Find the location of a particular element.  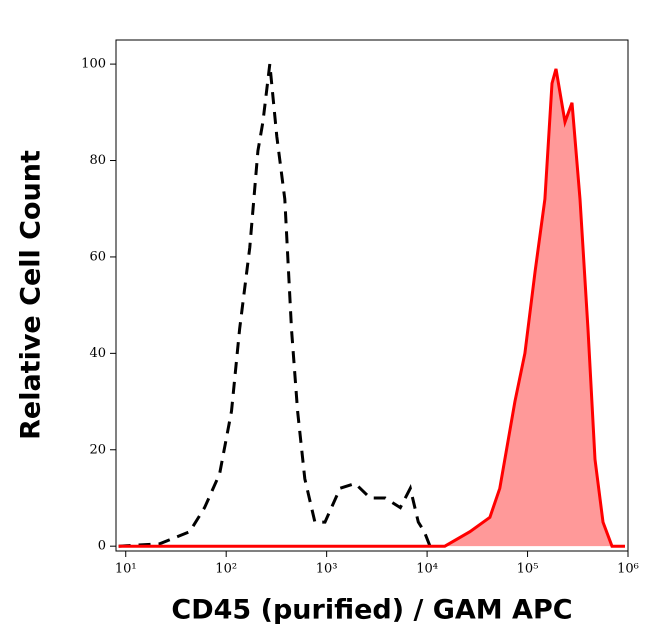

x-tick-label: 10⁵ is located at coordinates (528, 569).